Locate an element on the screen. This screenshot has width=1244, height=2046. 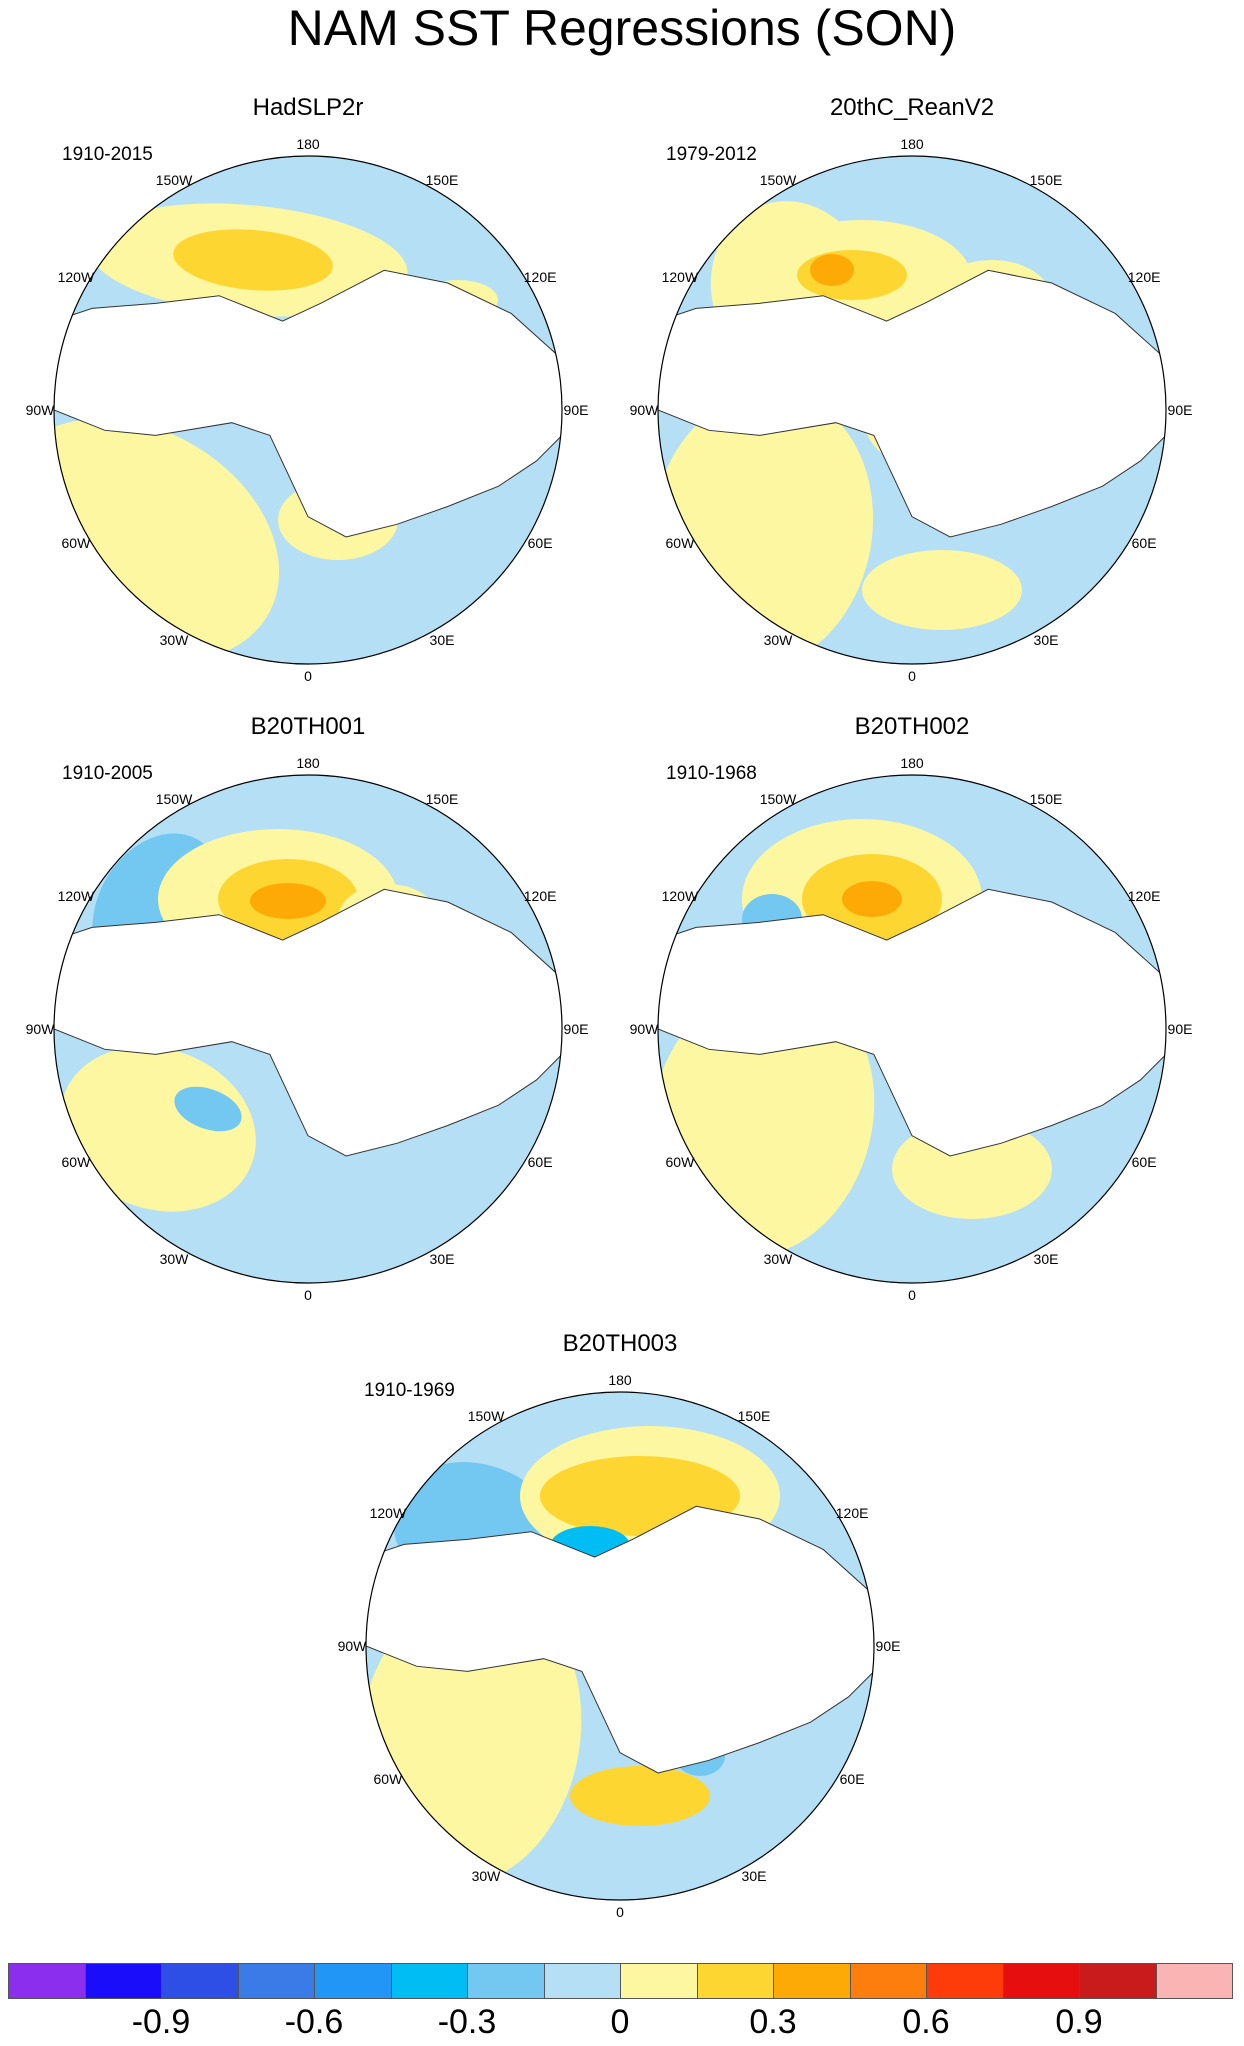
colorbar-tick-label: 0 is located at coordinates (620, 2022).